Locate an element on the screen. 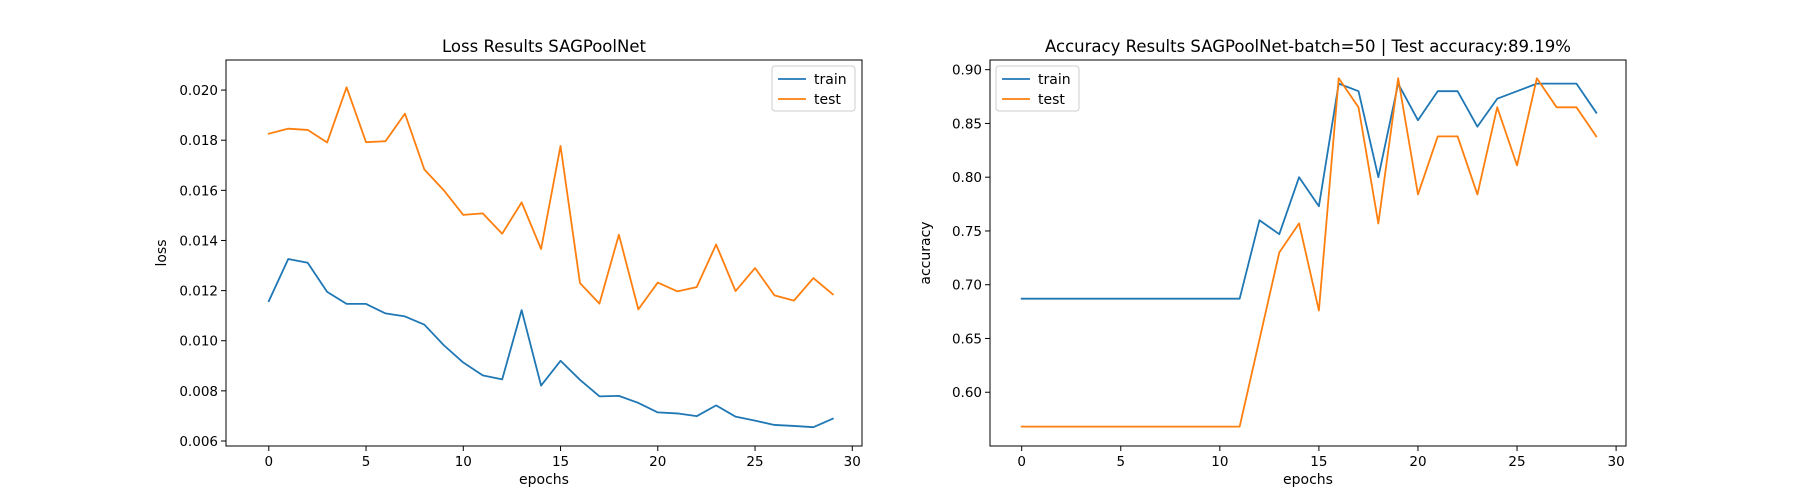 The width and height of the screenshot is (1800, 500). y-tick-label: 0.006 is located at coordinates (198, 442).